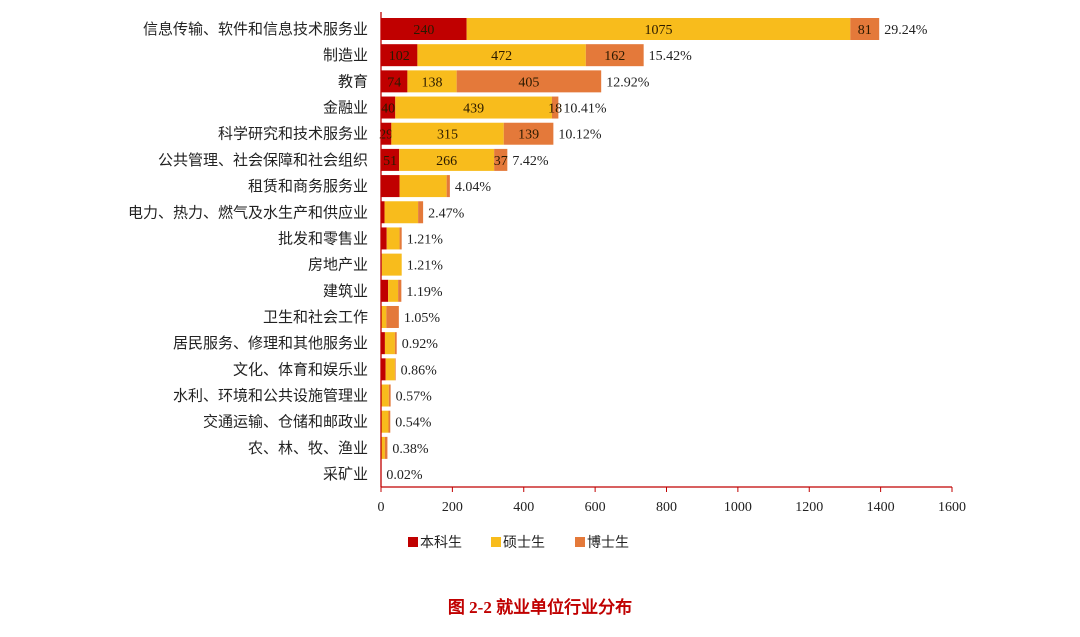  I want to click on category-label: 水利、环境和公共设施管理业, so click(270, 396).